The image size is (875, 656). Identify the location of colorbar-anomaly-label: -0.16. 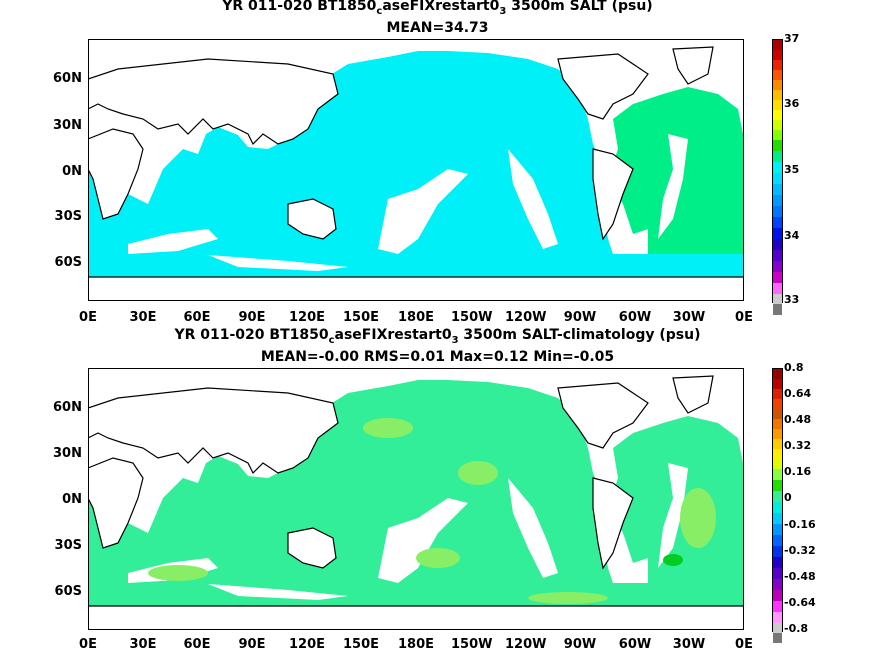
(800, 524).